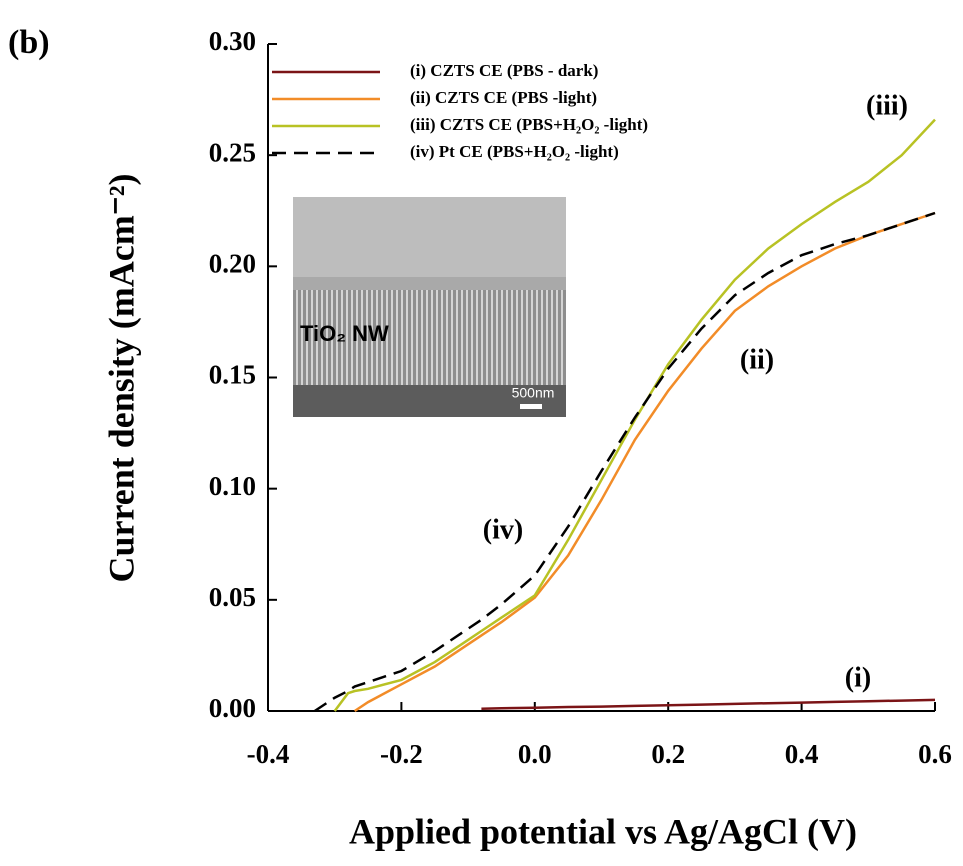  Describe the element at coordinates (232, 486) in the screenshot. I see `y-tick-label: 0.10` at that location.